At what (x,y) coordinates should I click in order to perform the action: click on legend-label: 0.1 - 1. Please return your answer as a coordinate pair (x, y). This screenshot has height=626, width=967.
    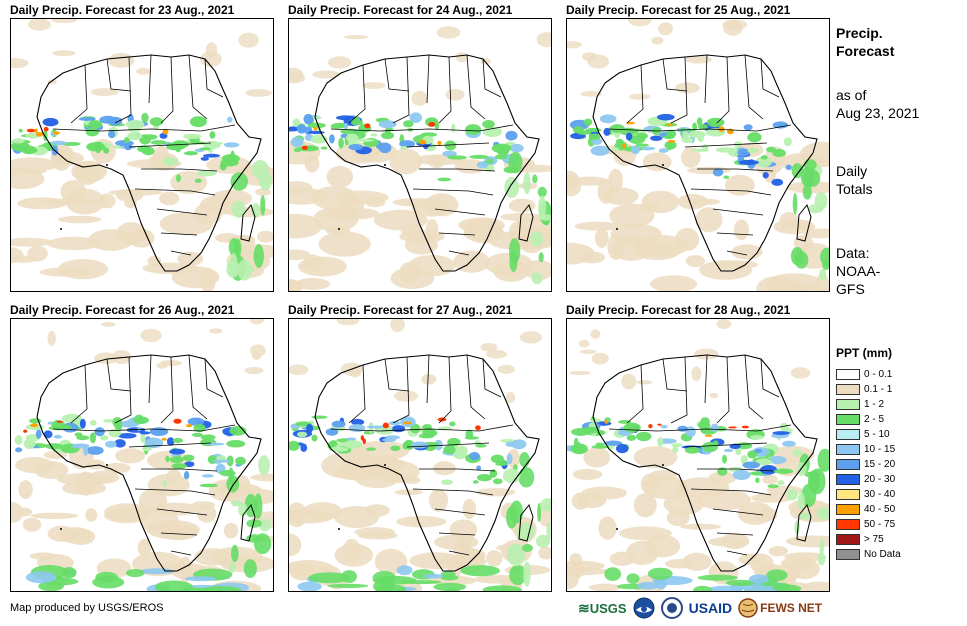
    Looking at the image, I should click on (878, 389).